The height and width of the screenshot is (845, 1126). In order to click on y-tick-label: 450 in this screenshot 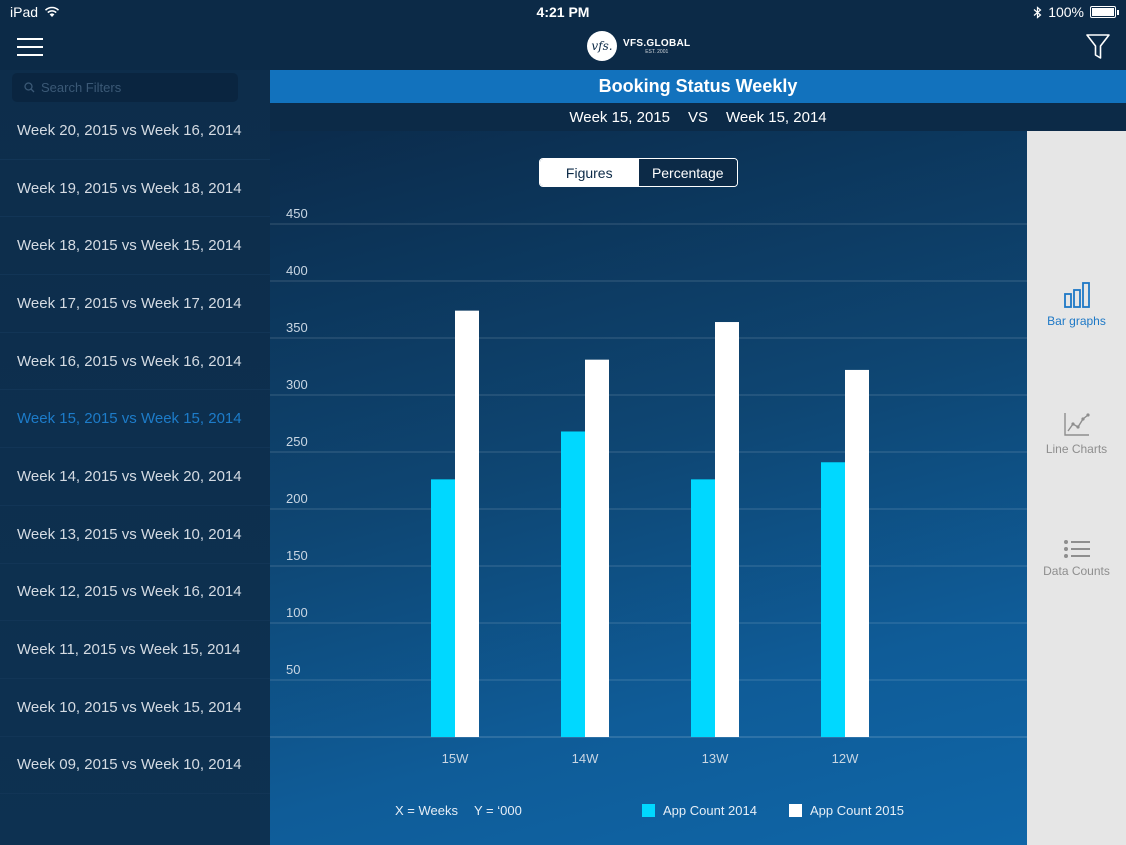, I will do `click(297, 213)`.